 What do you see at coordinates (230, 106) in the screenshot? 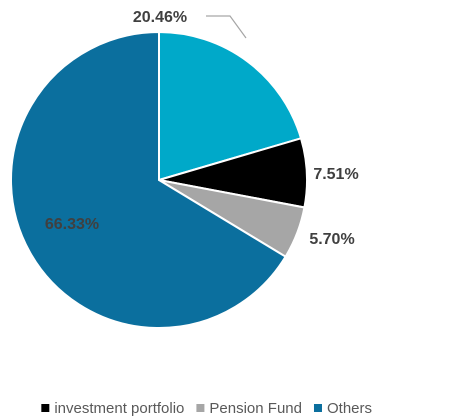
I see `pie-slice` at bounding box center [230, 106].